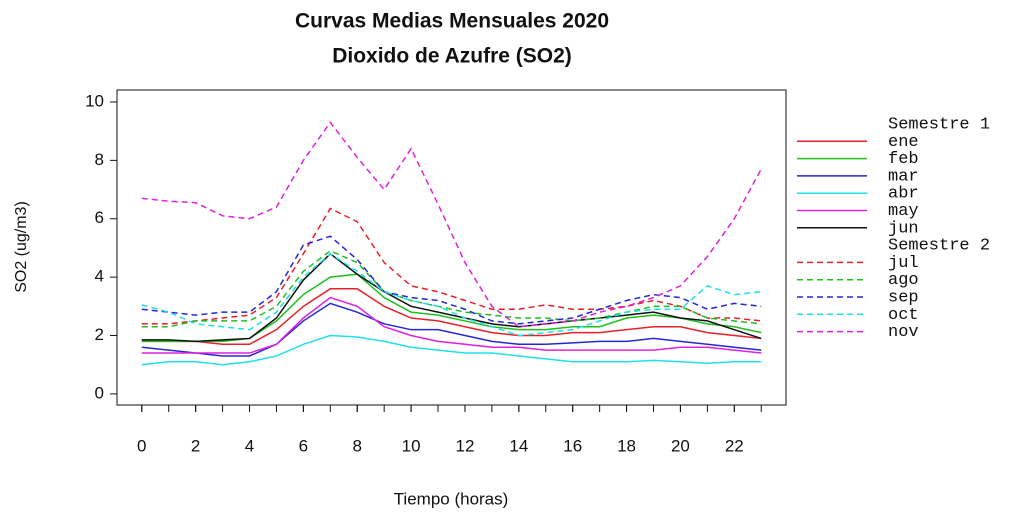  I want to click on y-tick-label: 2, so click(99, 334).